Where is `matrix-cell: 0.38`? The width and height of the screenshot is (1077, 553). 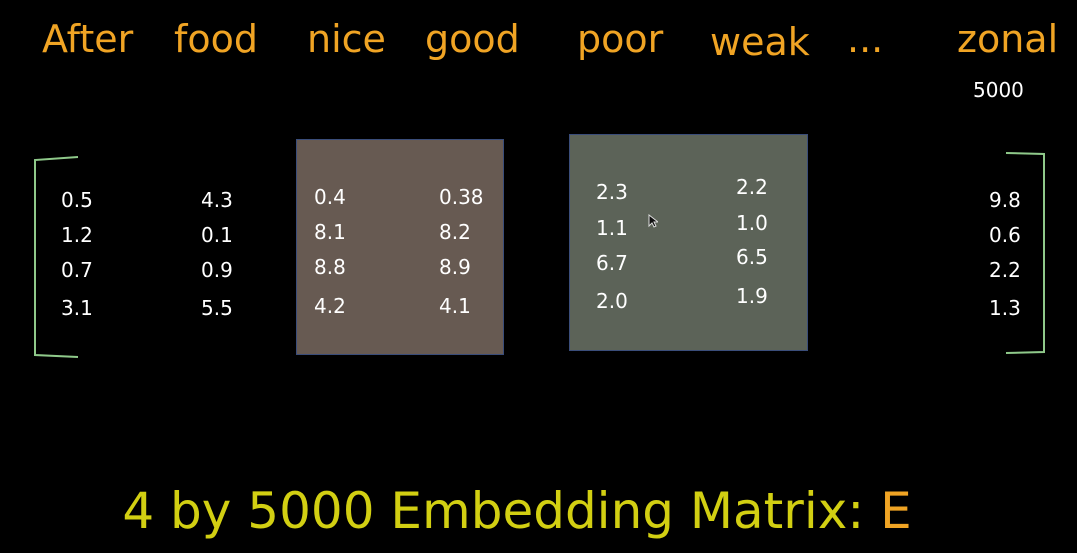
matrix-cell: 0.38 is located at coordinates (461, 197).